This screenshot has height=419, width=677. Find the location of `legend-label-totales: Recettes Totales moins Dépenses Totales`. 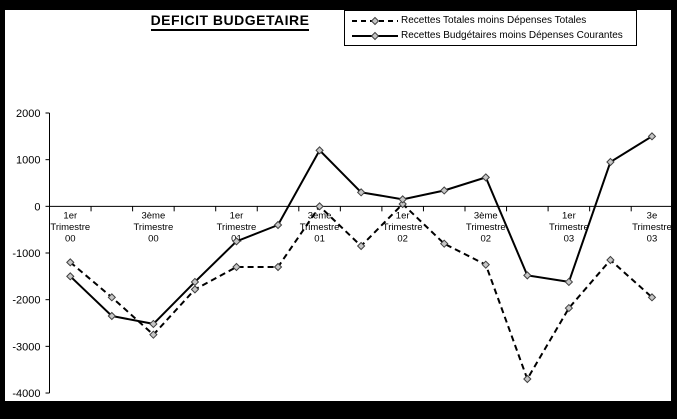

legend-label-totales: Recettes Totales moins Dépenses Totales is located at coordinates (494, 20).